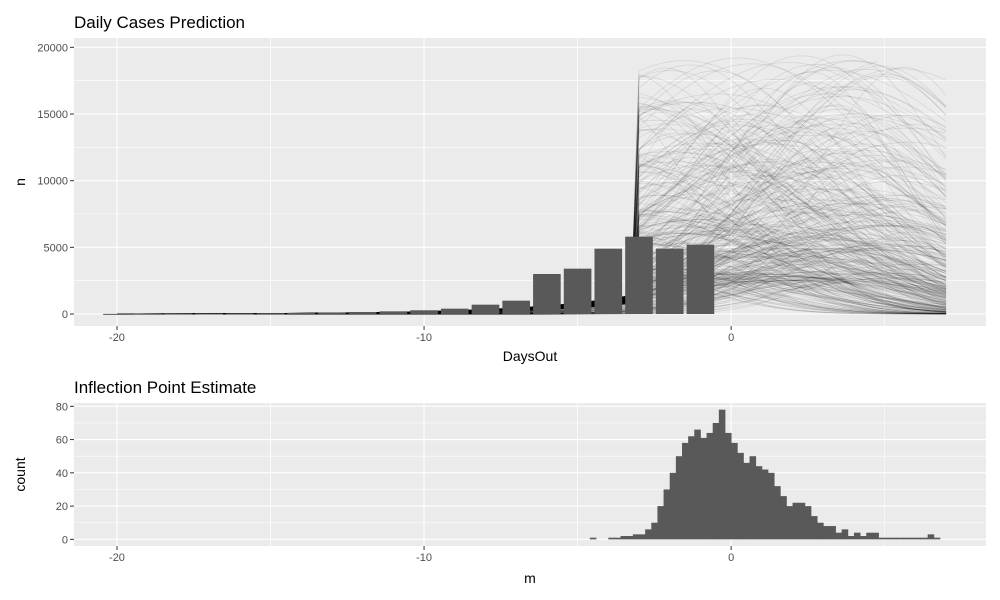 The height and width of the screenshot is (600, 1000). What do you see at coordinates (424, 338) in the screenshot?
I see `x-tick-label: -10` at bounding box center [424, 338].